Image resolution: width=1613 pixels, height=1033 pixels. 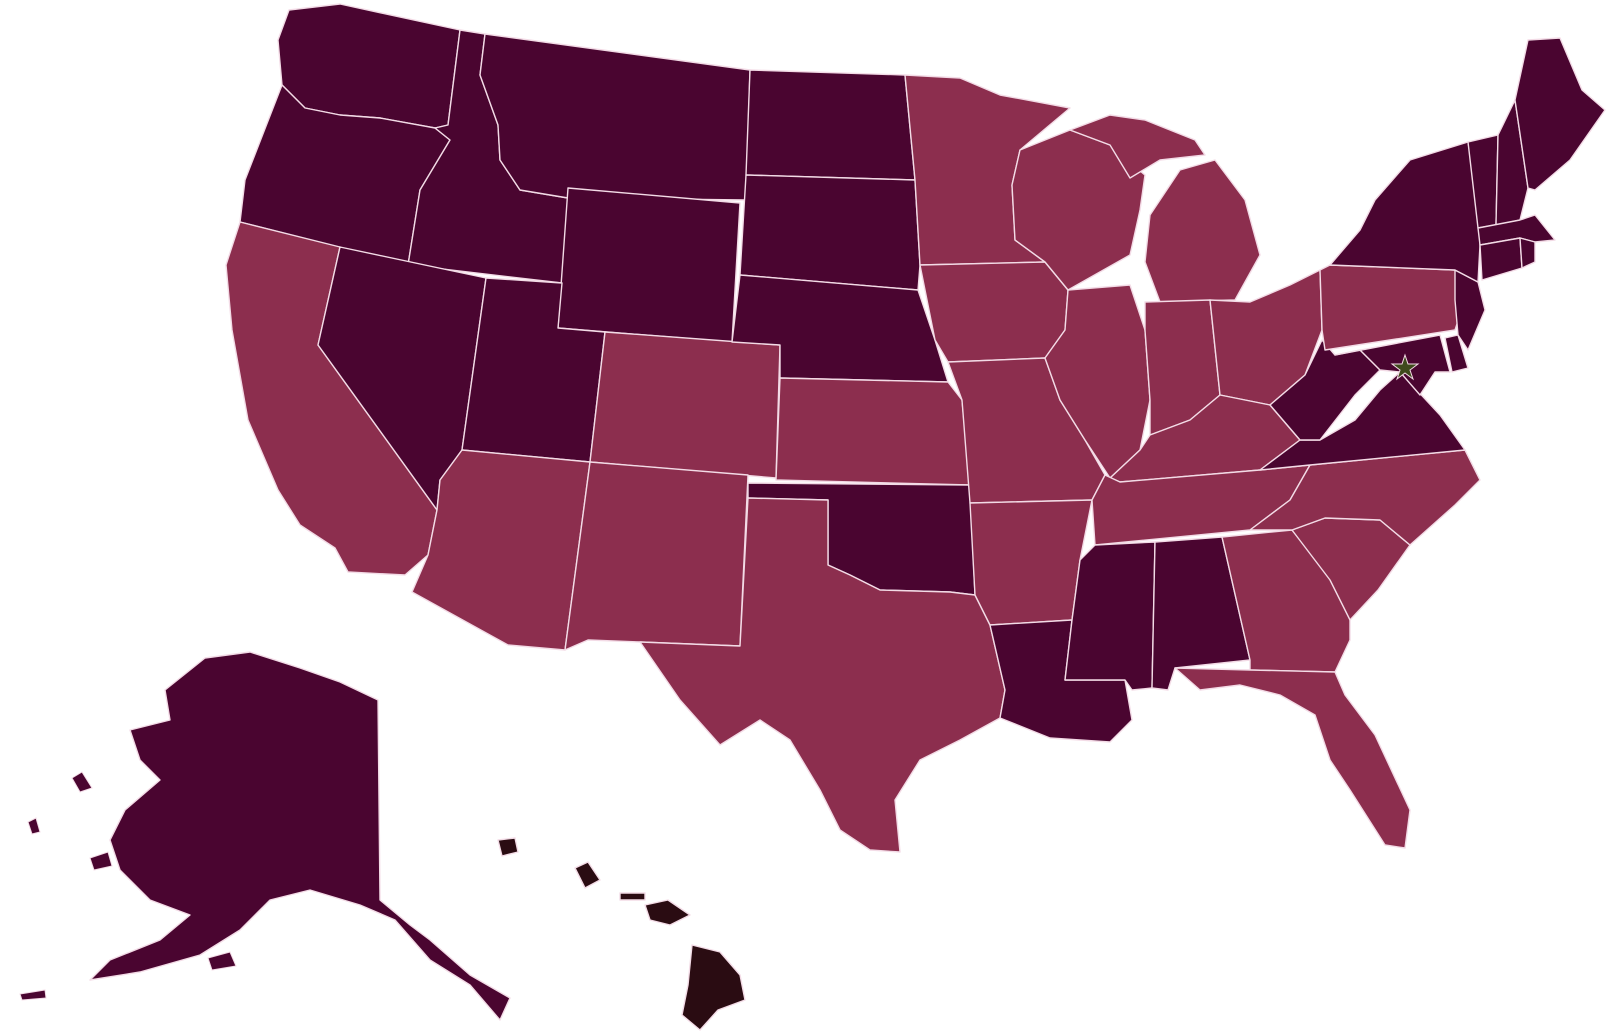 What do you see at coordinates (1527, 253) in the screenshot?
I see `state-ri` at bounding box center [1527, 253].